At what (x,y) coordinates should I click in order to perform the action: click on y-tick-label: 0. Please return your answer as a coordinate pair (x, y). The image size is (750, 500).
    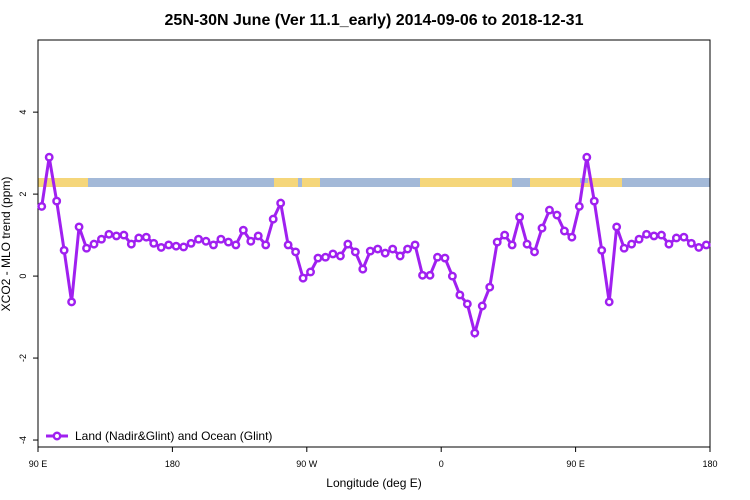
    Looking at the image, I should click on (23, 276).